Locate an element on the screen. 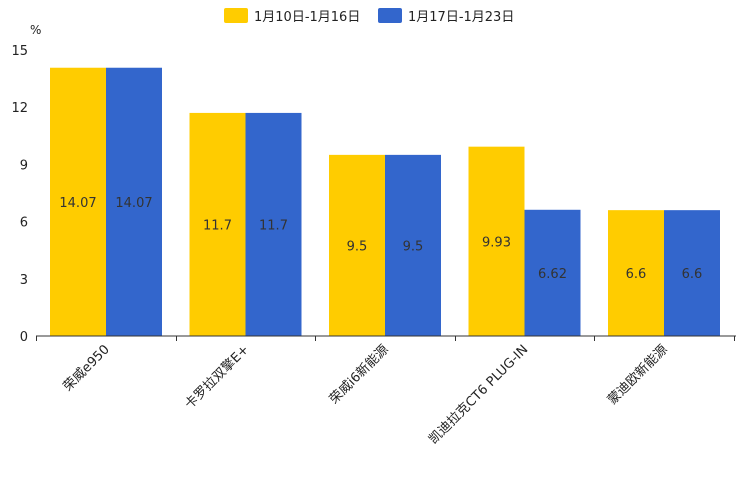 This screenshot has height=500, width=744. y-tick-label: 0 is located at coordinates (24, 337).